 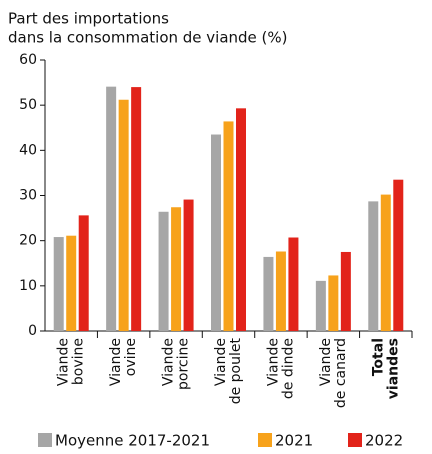 What do you see at coordinates (28, 241) in the screenshot?
I see `y-tick-label: 20` at bounding box center [28, 241].